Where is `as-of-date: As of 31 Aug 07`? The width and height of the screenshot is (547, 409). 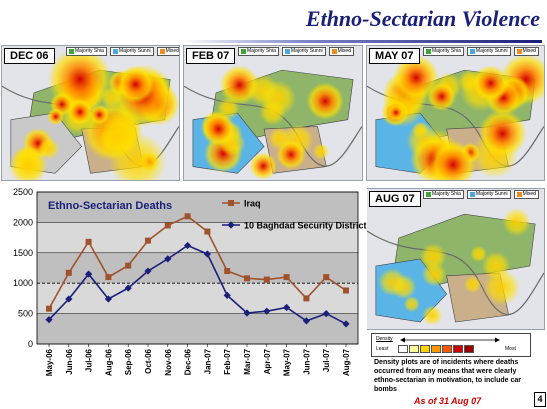 as-of-date: As of 31 Aug 07 is located at coordinates (448, 401).